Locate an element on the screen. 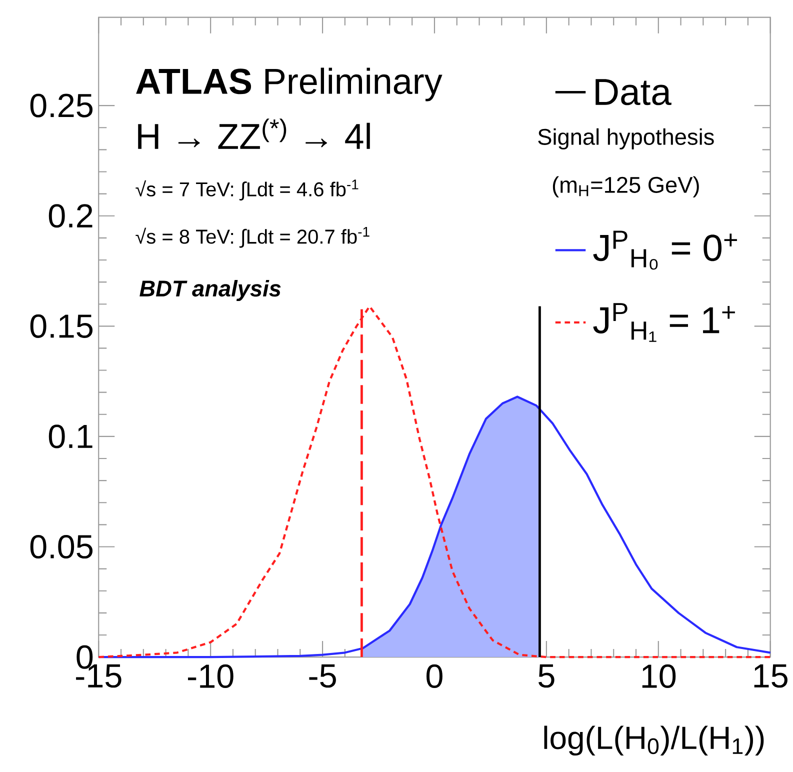  y-tick-label: 0.2 is located at coordinates (70, 216).